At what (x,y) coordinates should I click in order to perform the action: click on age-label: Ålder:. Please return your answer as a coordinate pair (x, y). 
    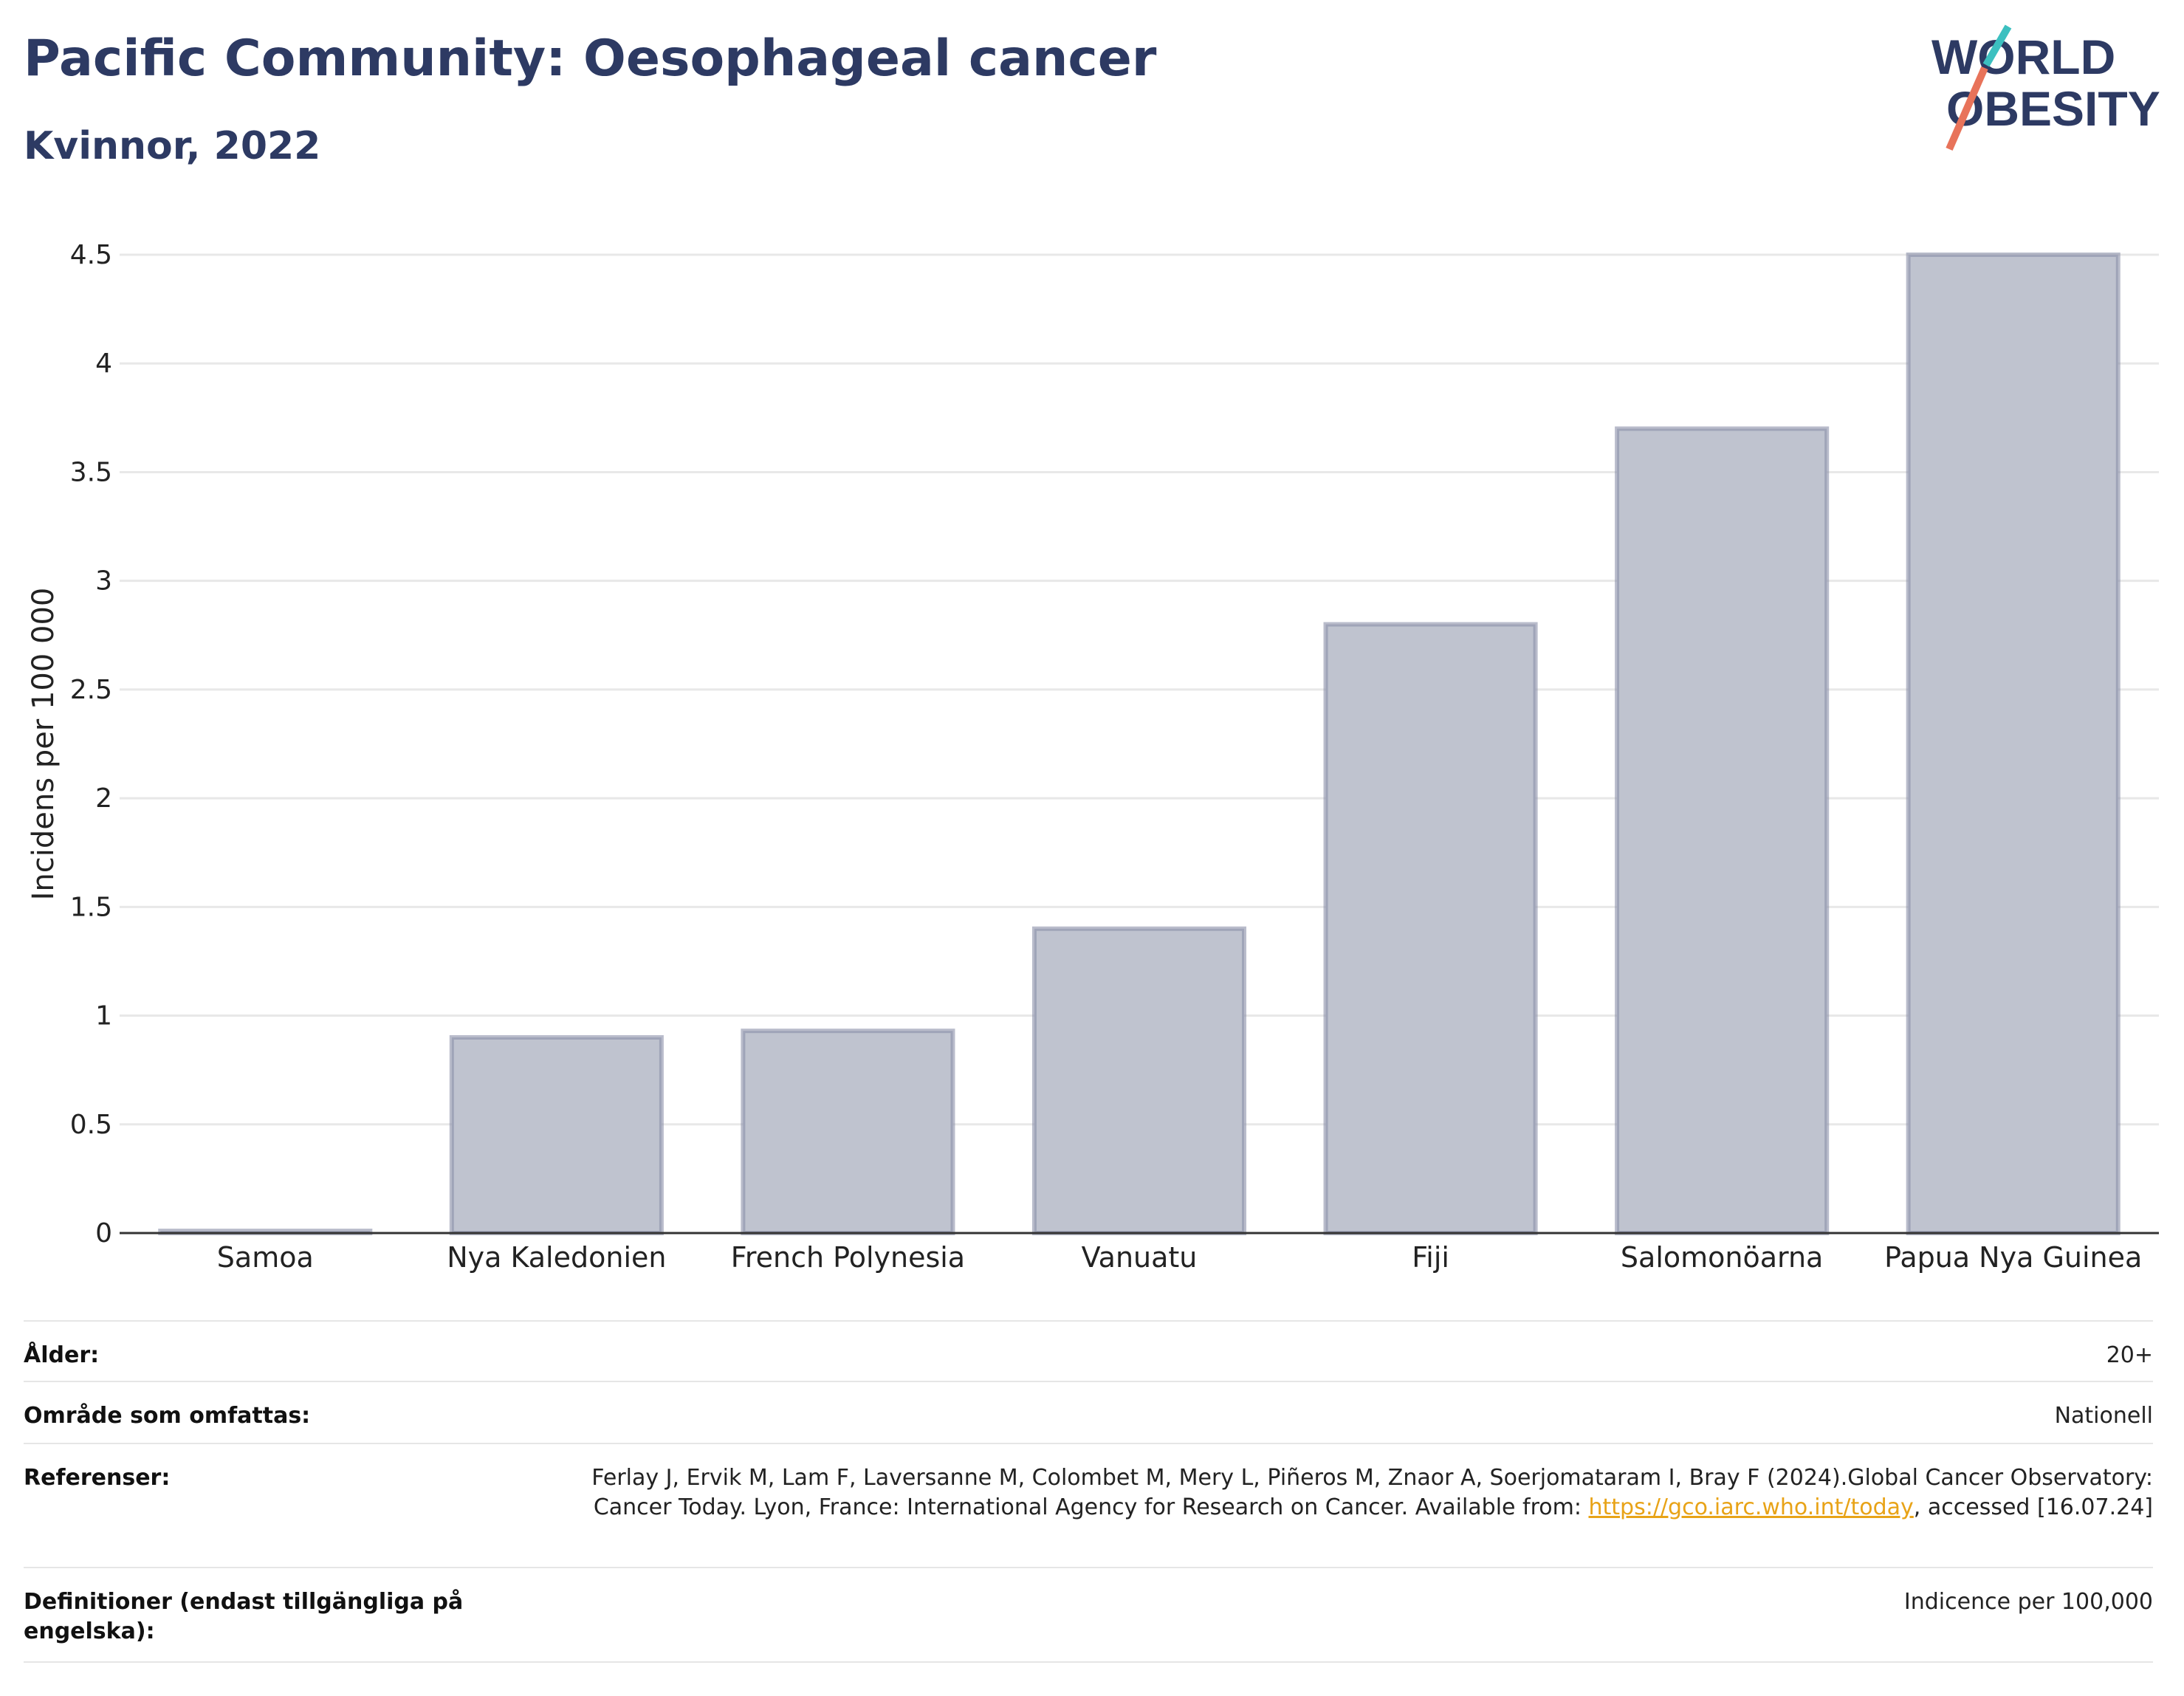
    Looking at the image, I should click on (62, 1355).